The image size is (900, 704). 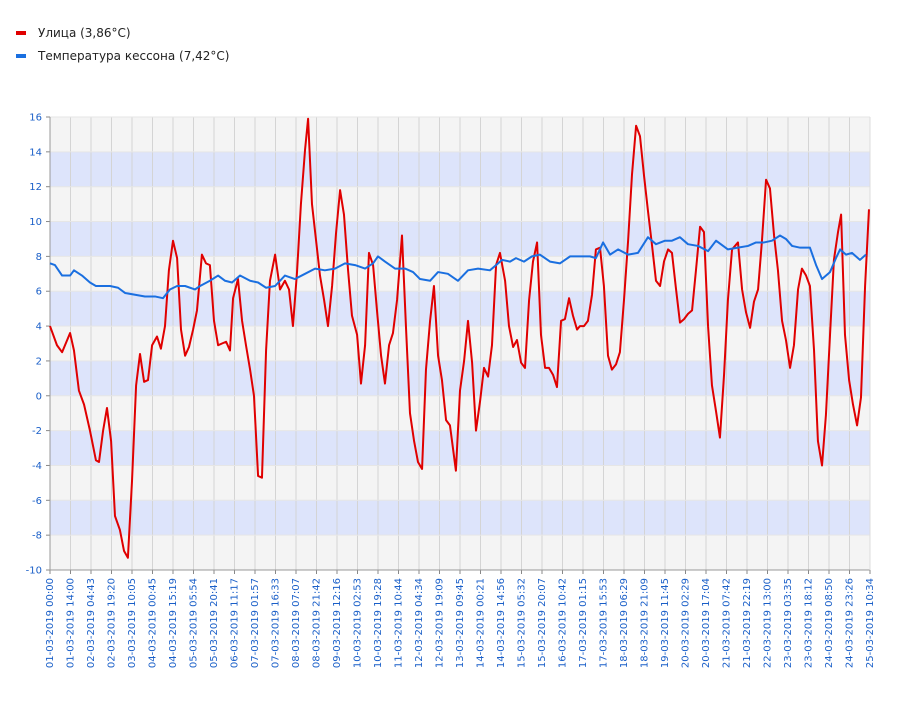 I want to click on x-tick-label: 04-03-2019 00:45, so click(x=153, y=623).